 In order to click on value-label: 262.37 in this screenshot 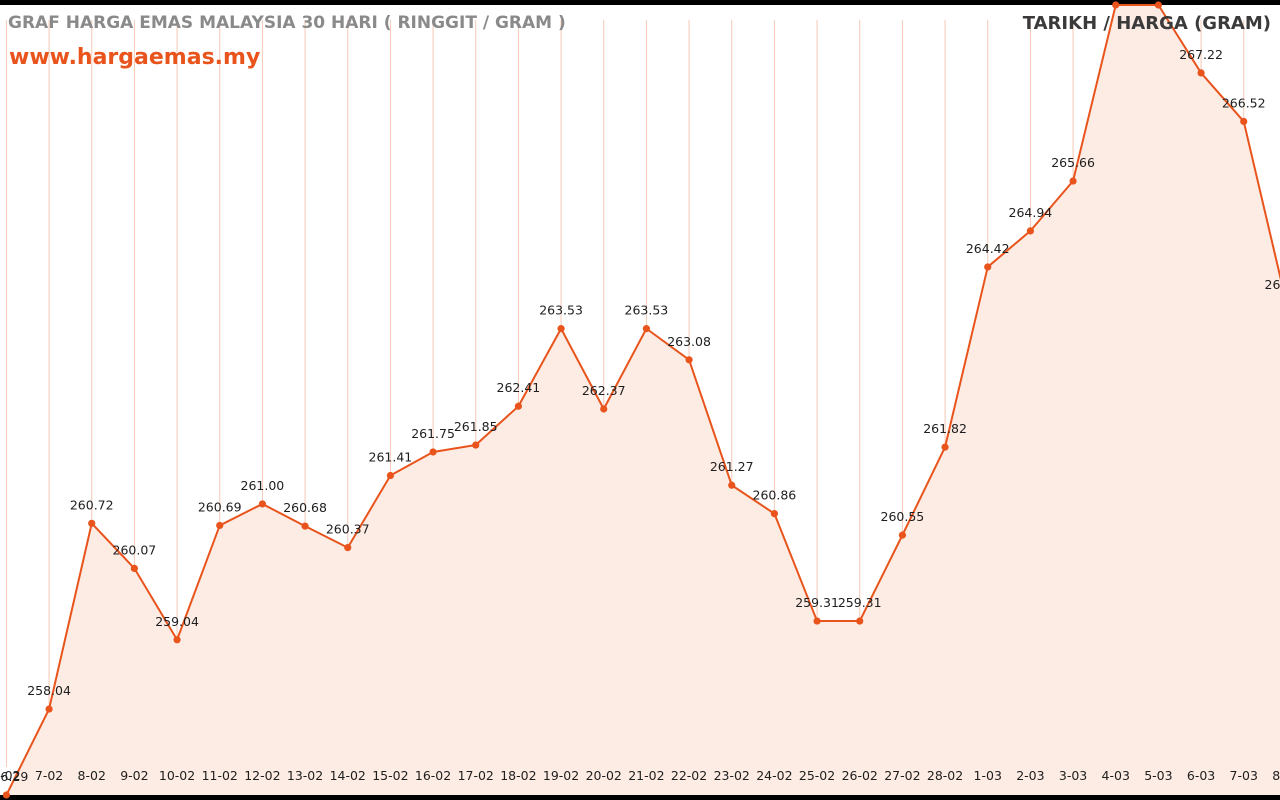, I will do `click(604, 390)`.